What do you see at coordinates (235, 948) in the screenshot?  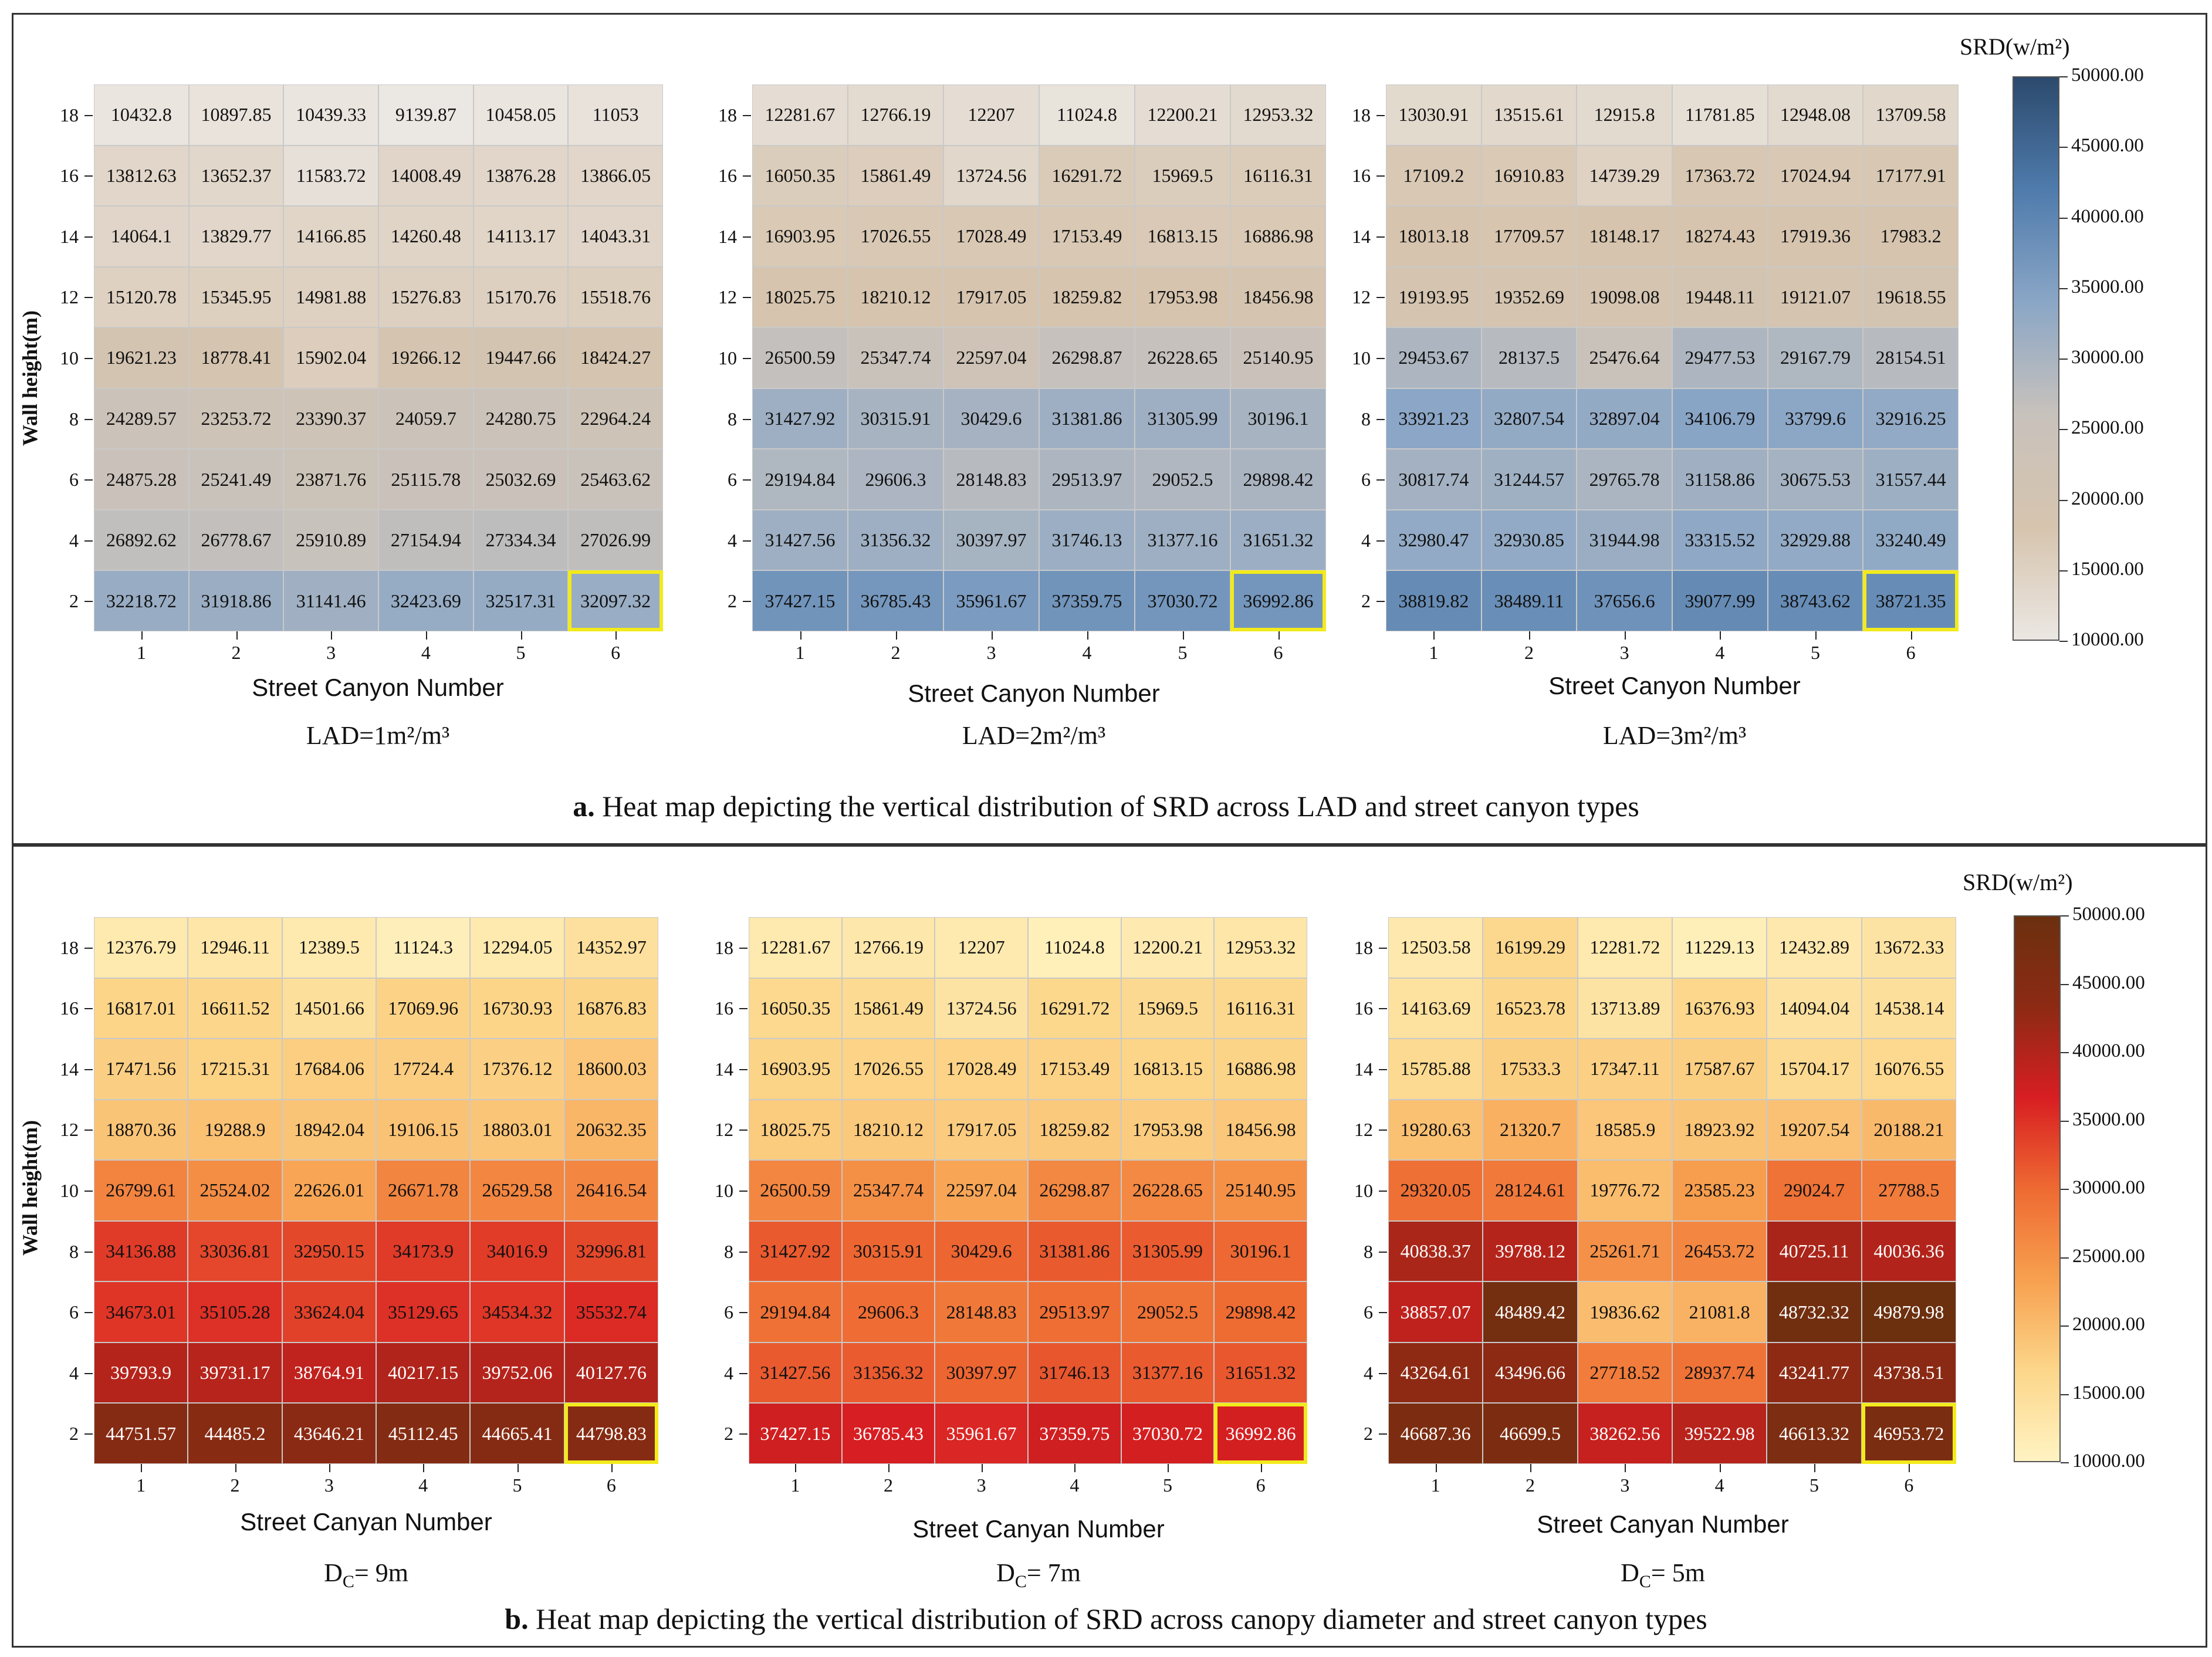 I see `heatmap-cell: 12946.11` at bounding box center [235, 948].